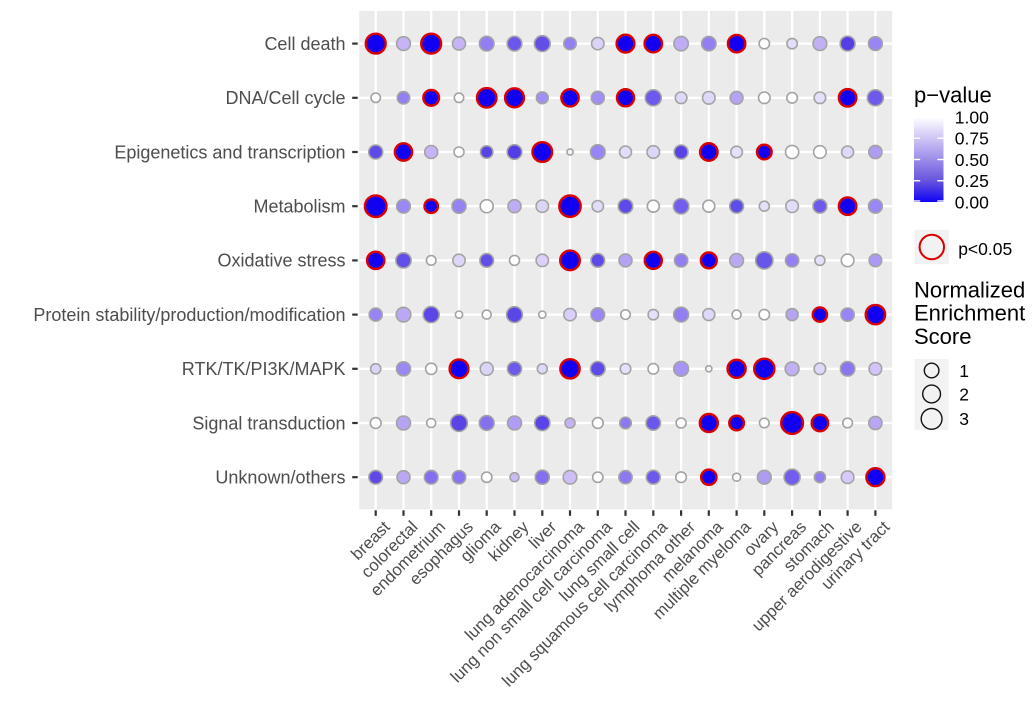 The image size is (1036, 720). Describe the element at coordinates (972, 139) in the screenshot. I see `svg-text: 0.75` at that location.